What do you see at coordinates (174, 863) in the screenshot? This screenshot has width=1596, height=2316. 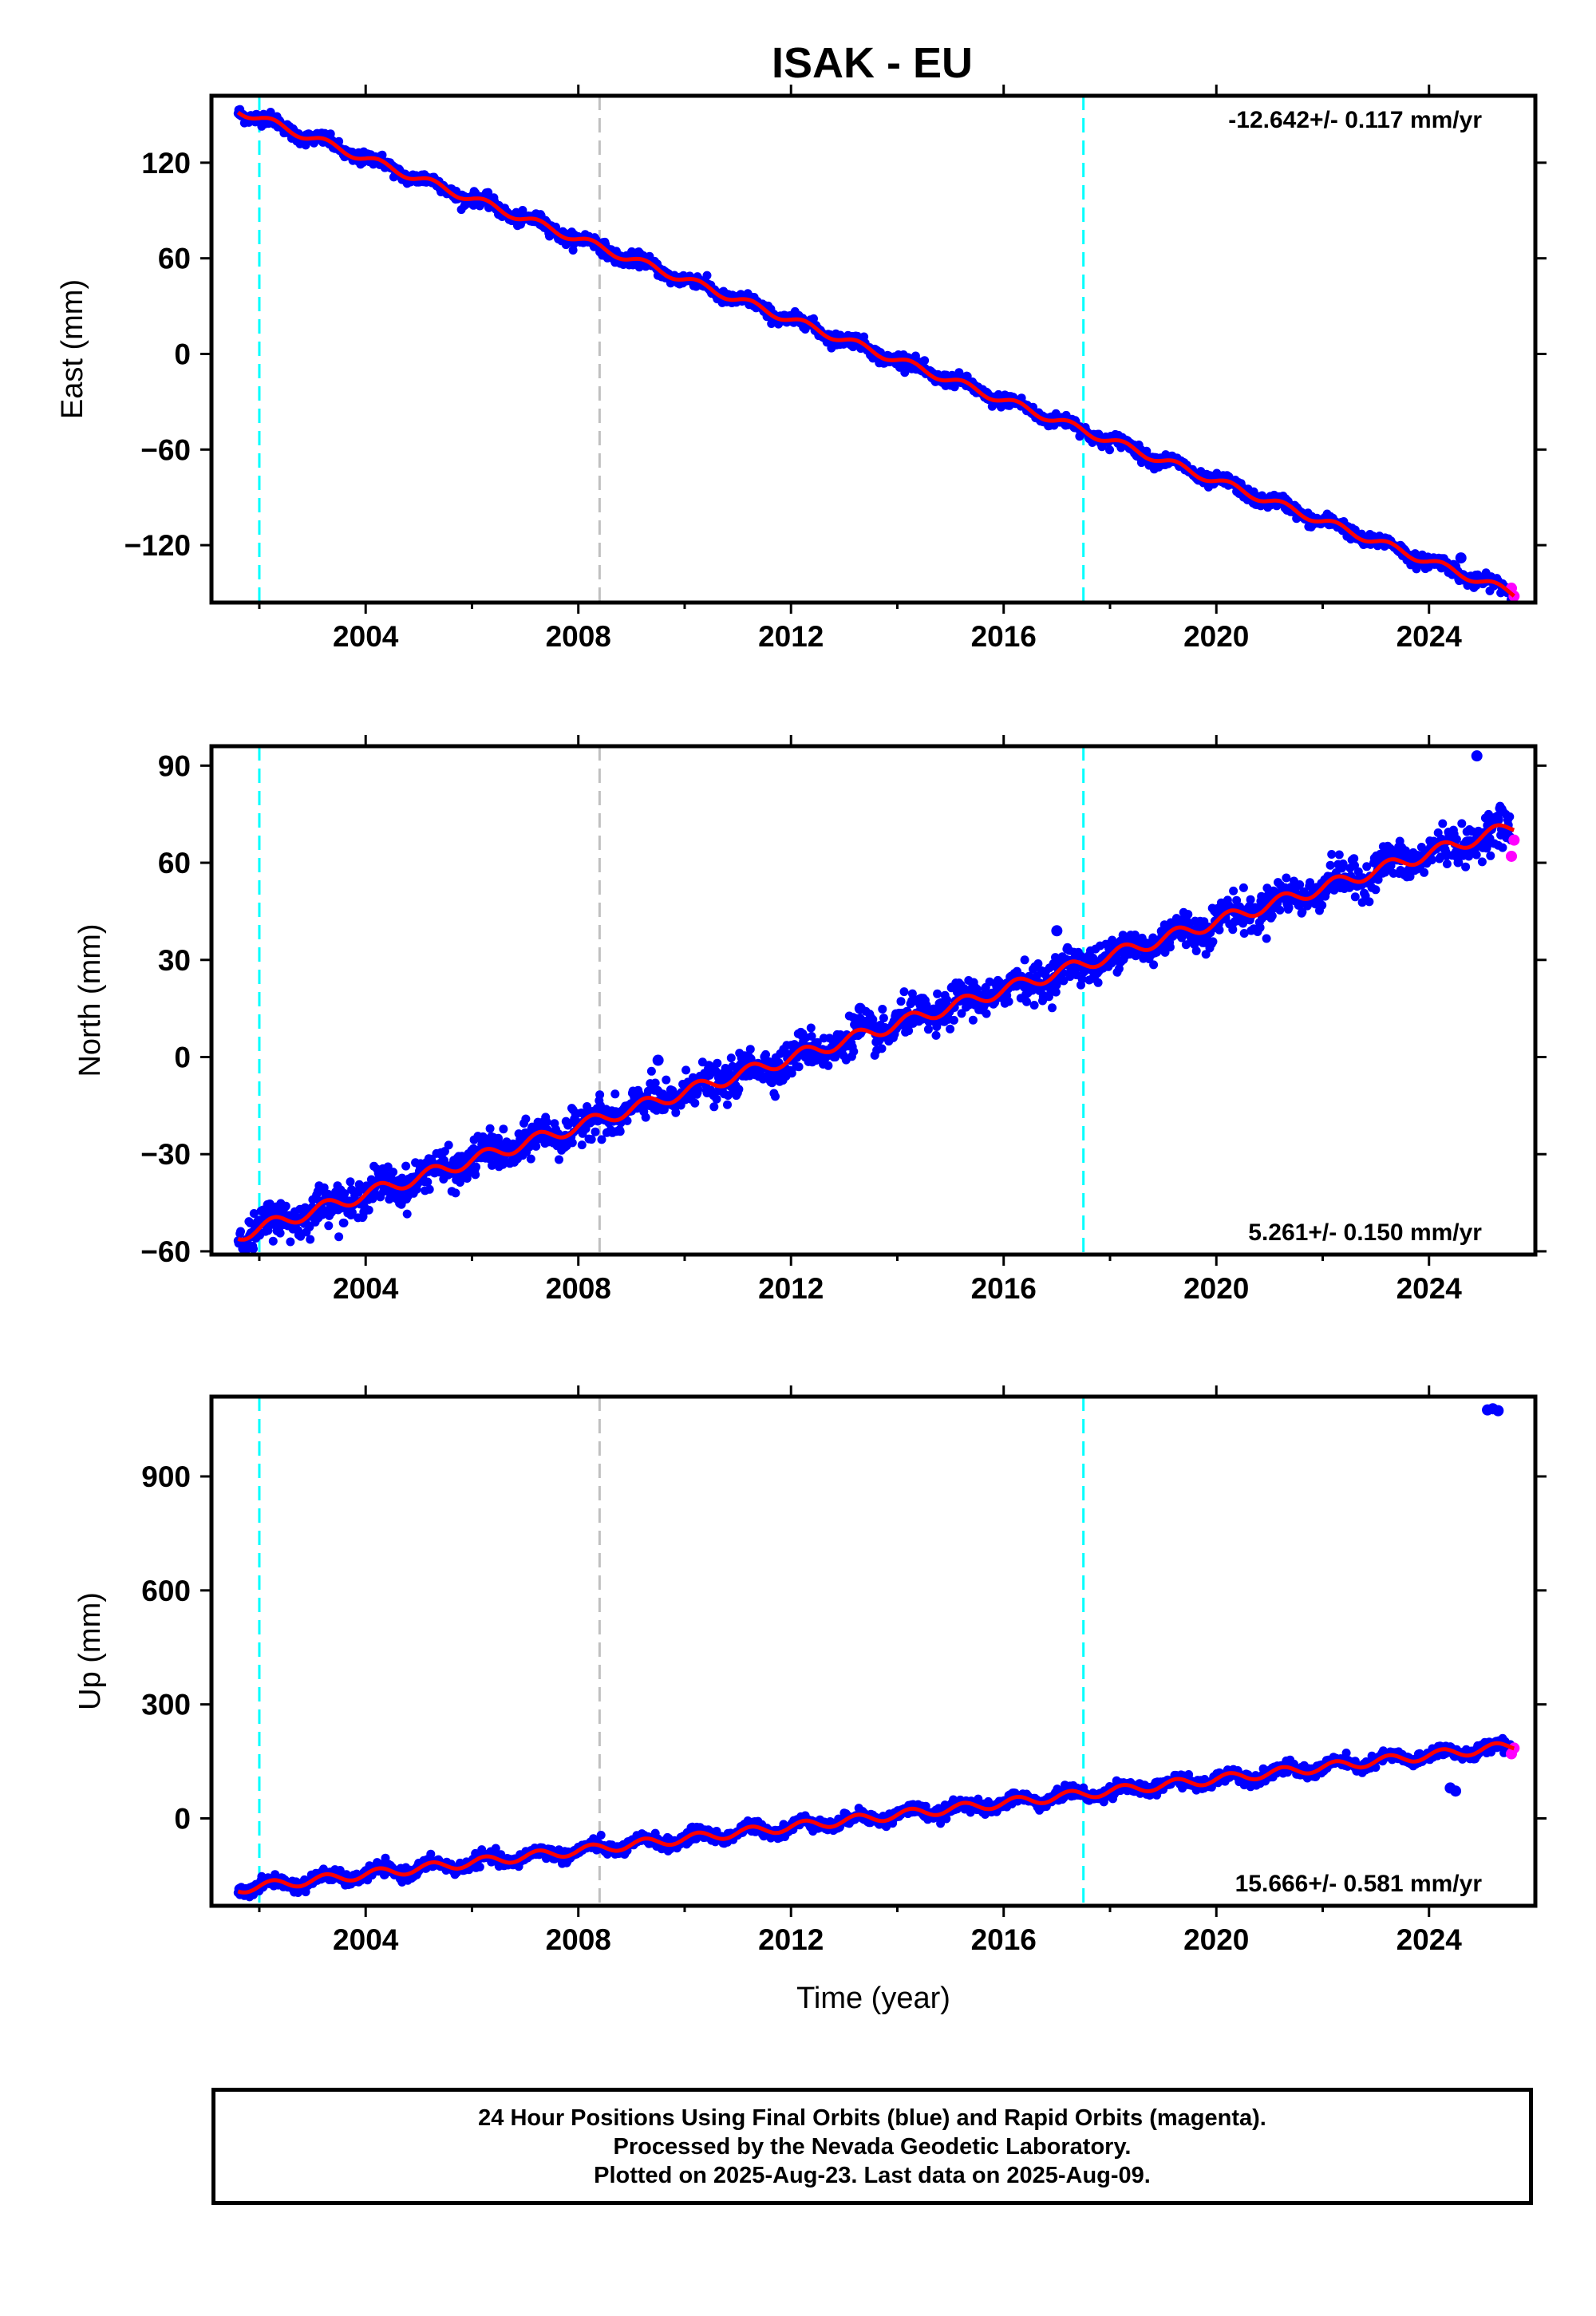 I see `y-tick-label: 60` at bounding box center [174, 863].